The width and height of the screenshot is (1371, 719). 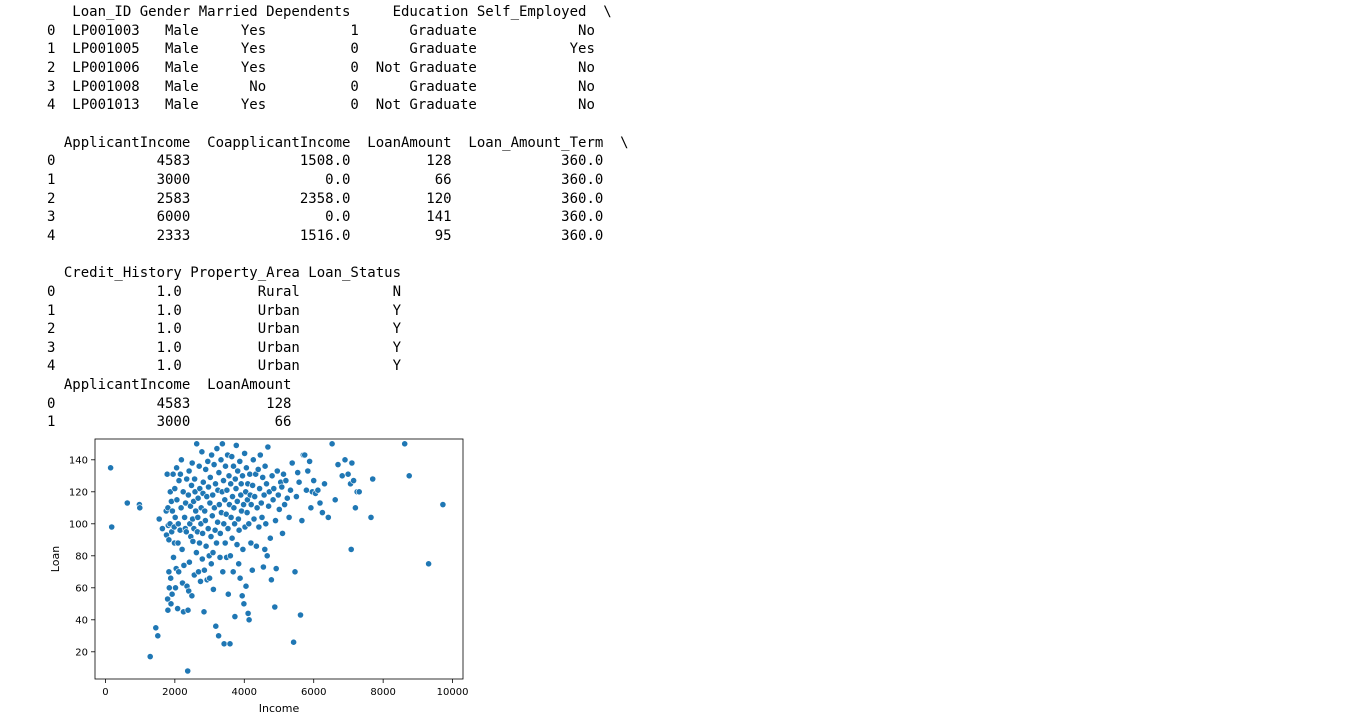 What do you see at coordinates (279, 708) in the screenshot?
I see `x-axis-label: Income` at bounding box center [279, 708].